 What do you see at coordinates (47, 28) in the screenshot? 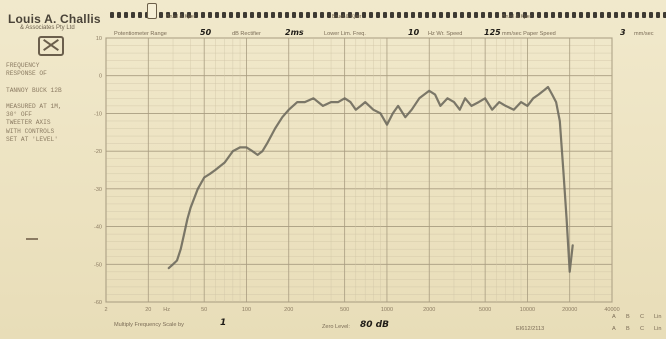
I see `brand-subtitle: & Associates Pty Ltd` at bounding box center [47, 28].